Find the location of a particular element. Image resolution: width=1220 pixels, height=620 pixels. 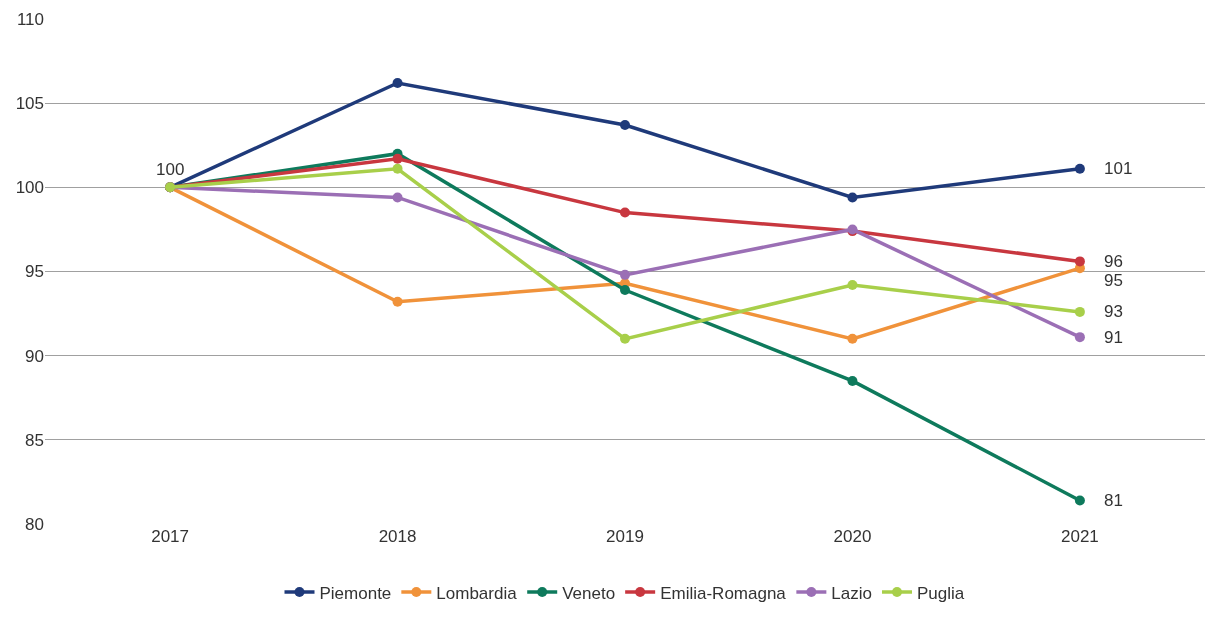

y-tick-label: 80 is located at coordinates (34, 524).